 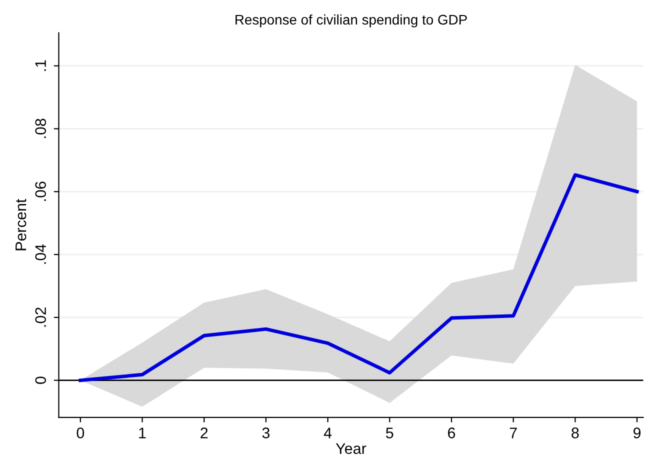 What do you see at coordinates (351, 448) in the screenshot?
I see `x-axis-title: Year` at bounding box center [351, 448].